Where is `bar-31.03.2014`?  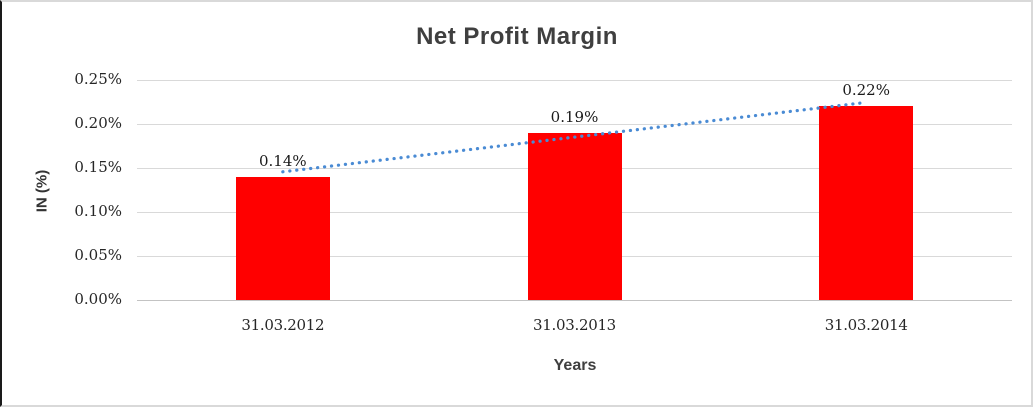 bar-31.03.2014 is located at coordinates (866, 203).